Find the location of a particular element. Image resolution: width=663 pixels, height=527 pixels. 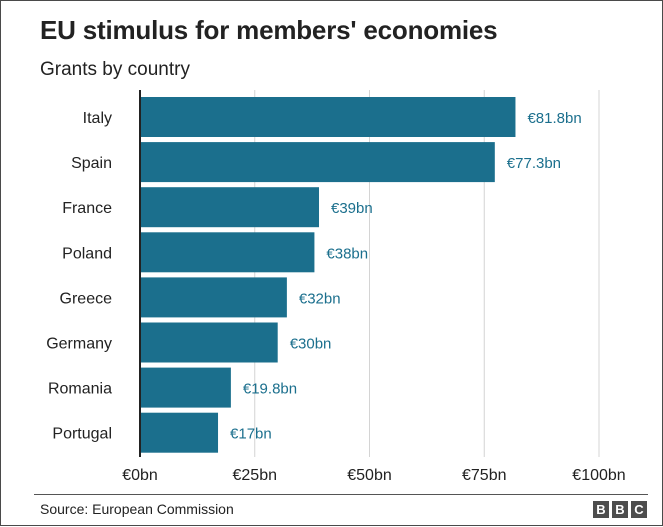

x-tick-label: €75bn is located at coordinates (484, 475).